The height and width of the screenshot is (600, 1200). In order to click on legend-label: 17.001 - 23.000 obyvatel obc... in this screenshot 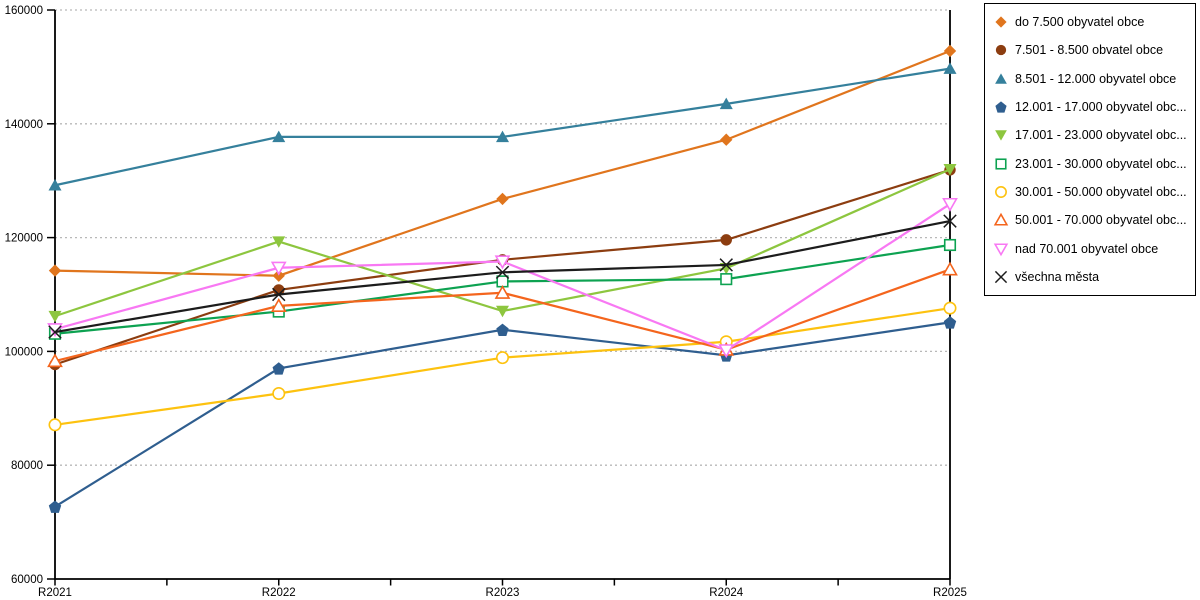, I will do `click(1101, 135)`.